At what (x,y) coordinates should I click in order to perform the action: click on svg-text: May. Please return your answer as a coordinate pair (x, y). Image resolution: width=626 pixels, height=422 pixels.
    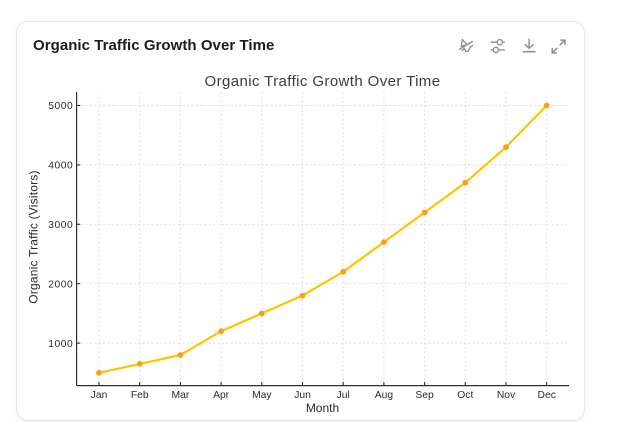
    Looking at the image, I should click on (262, 395).